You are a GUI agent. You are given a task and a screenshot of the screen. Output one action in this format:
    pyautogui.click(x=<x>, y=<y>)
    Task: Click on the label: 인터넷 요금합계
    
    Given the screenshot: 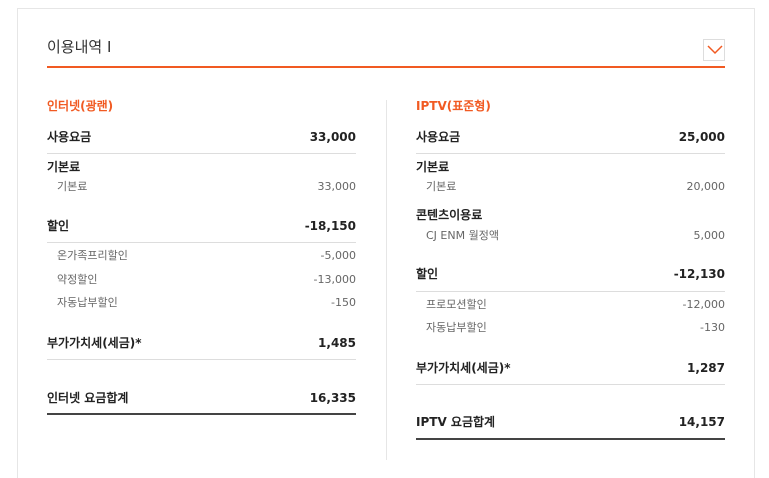 What is the action you would take?
    pyautogui.click(x=88, y=398)
    